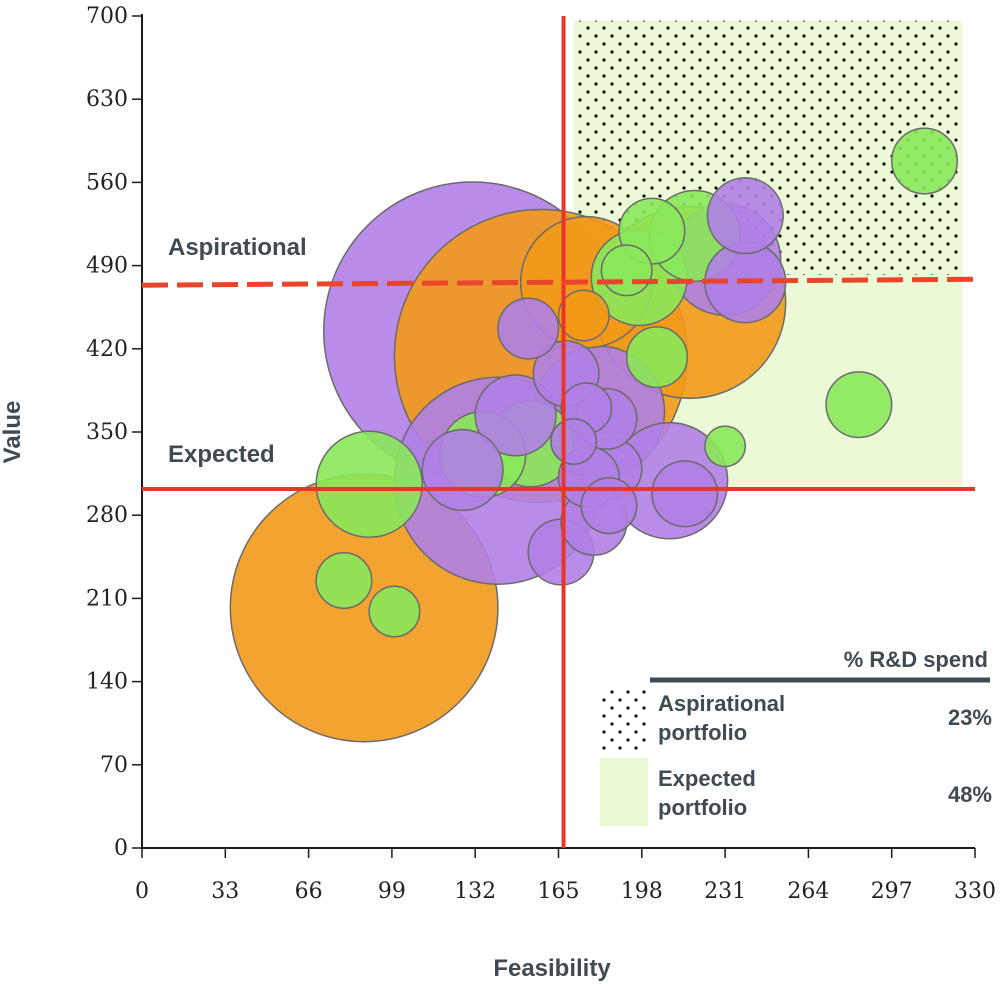 The width and height of the screenshot is (1000, 984). What do you see at coordinates (309, 891) in the screenshot?
I see `x-tick-label: 66` at bounding box center [309, 891].